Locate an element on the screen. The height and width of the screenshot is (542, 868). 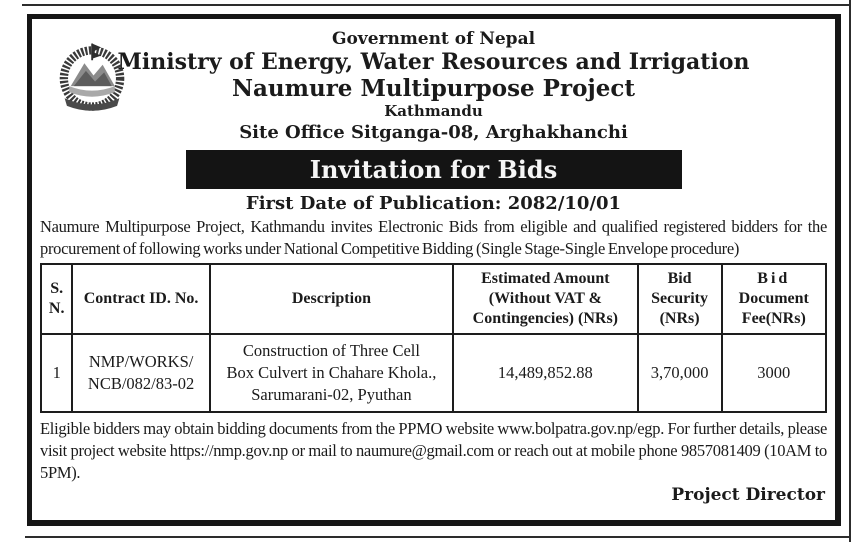
header-bid-document-fee: Bid Document Fee(NRs) is located at coordinates (774, 299).